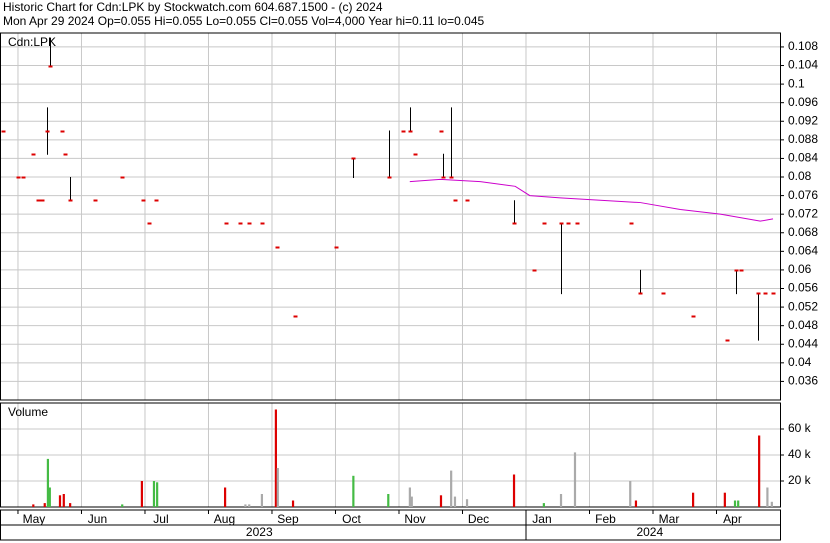  I want to click on y-tick-label: 0.04, so click(800, 362).